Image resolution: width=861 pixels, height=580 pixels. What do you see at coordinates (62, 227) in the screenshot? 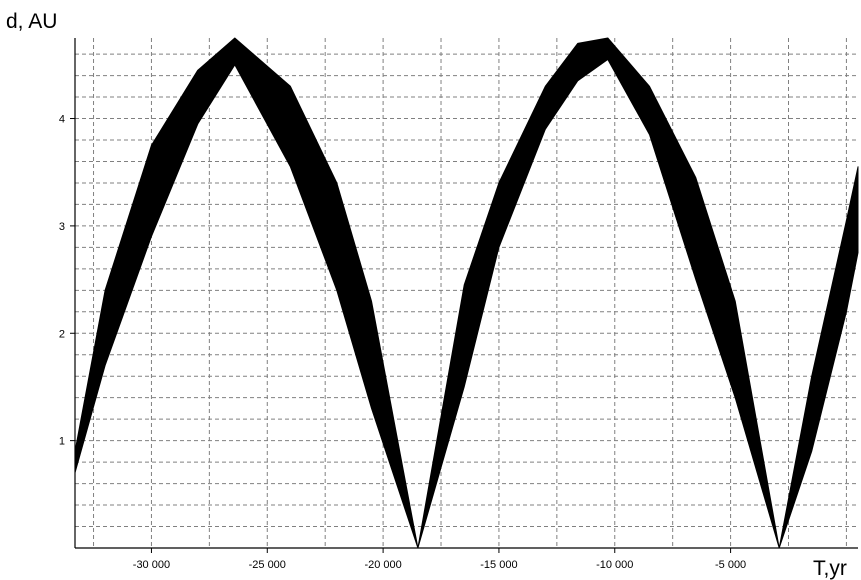
I see `y-tick-label-2: 3` at bounding box center [62, 227].